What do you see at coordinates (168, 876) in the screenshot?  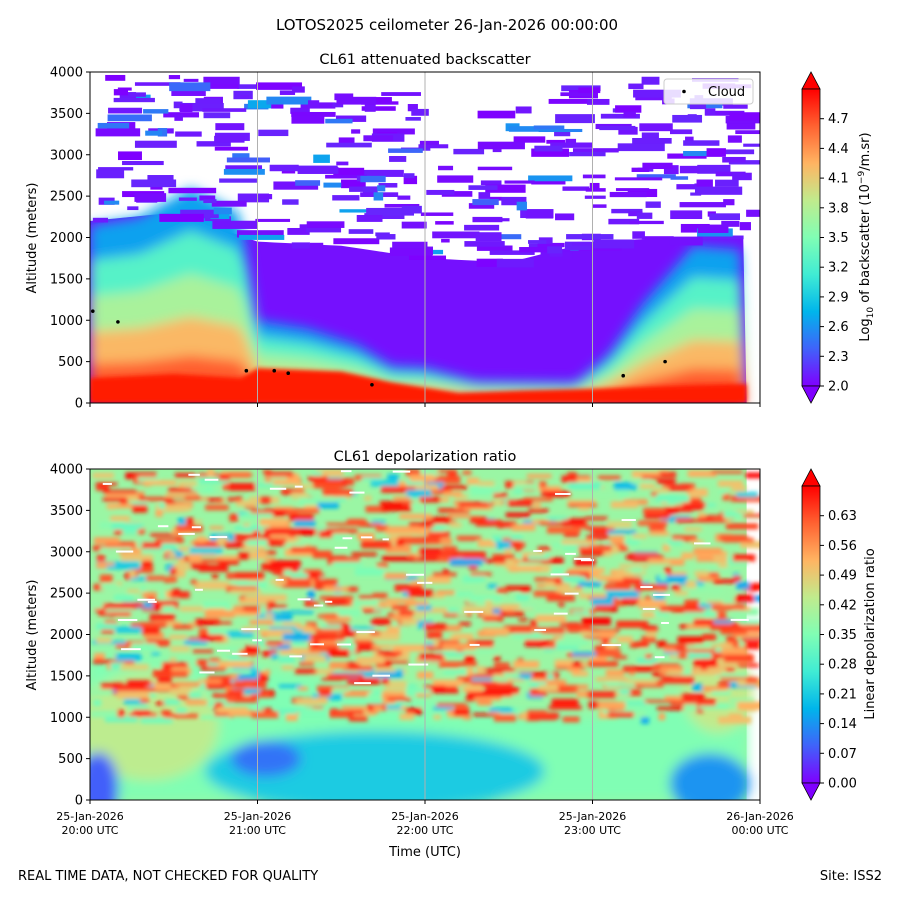 I see `quality-disclaimer: REAL TIME DATA, NOT CHECKED FOR QUALITY` at bounding box center [168, 876].